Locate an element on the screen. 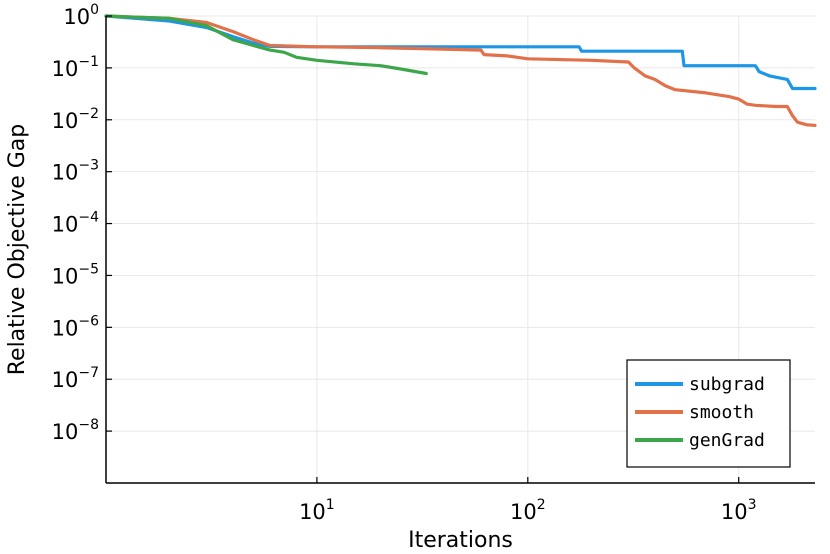 The height and width of the screenshot is (554, 830). y-tick-label: 10⁻⁷ is located at coordinates (75, 378).